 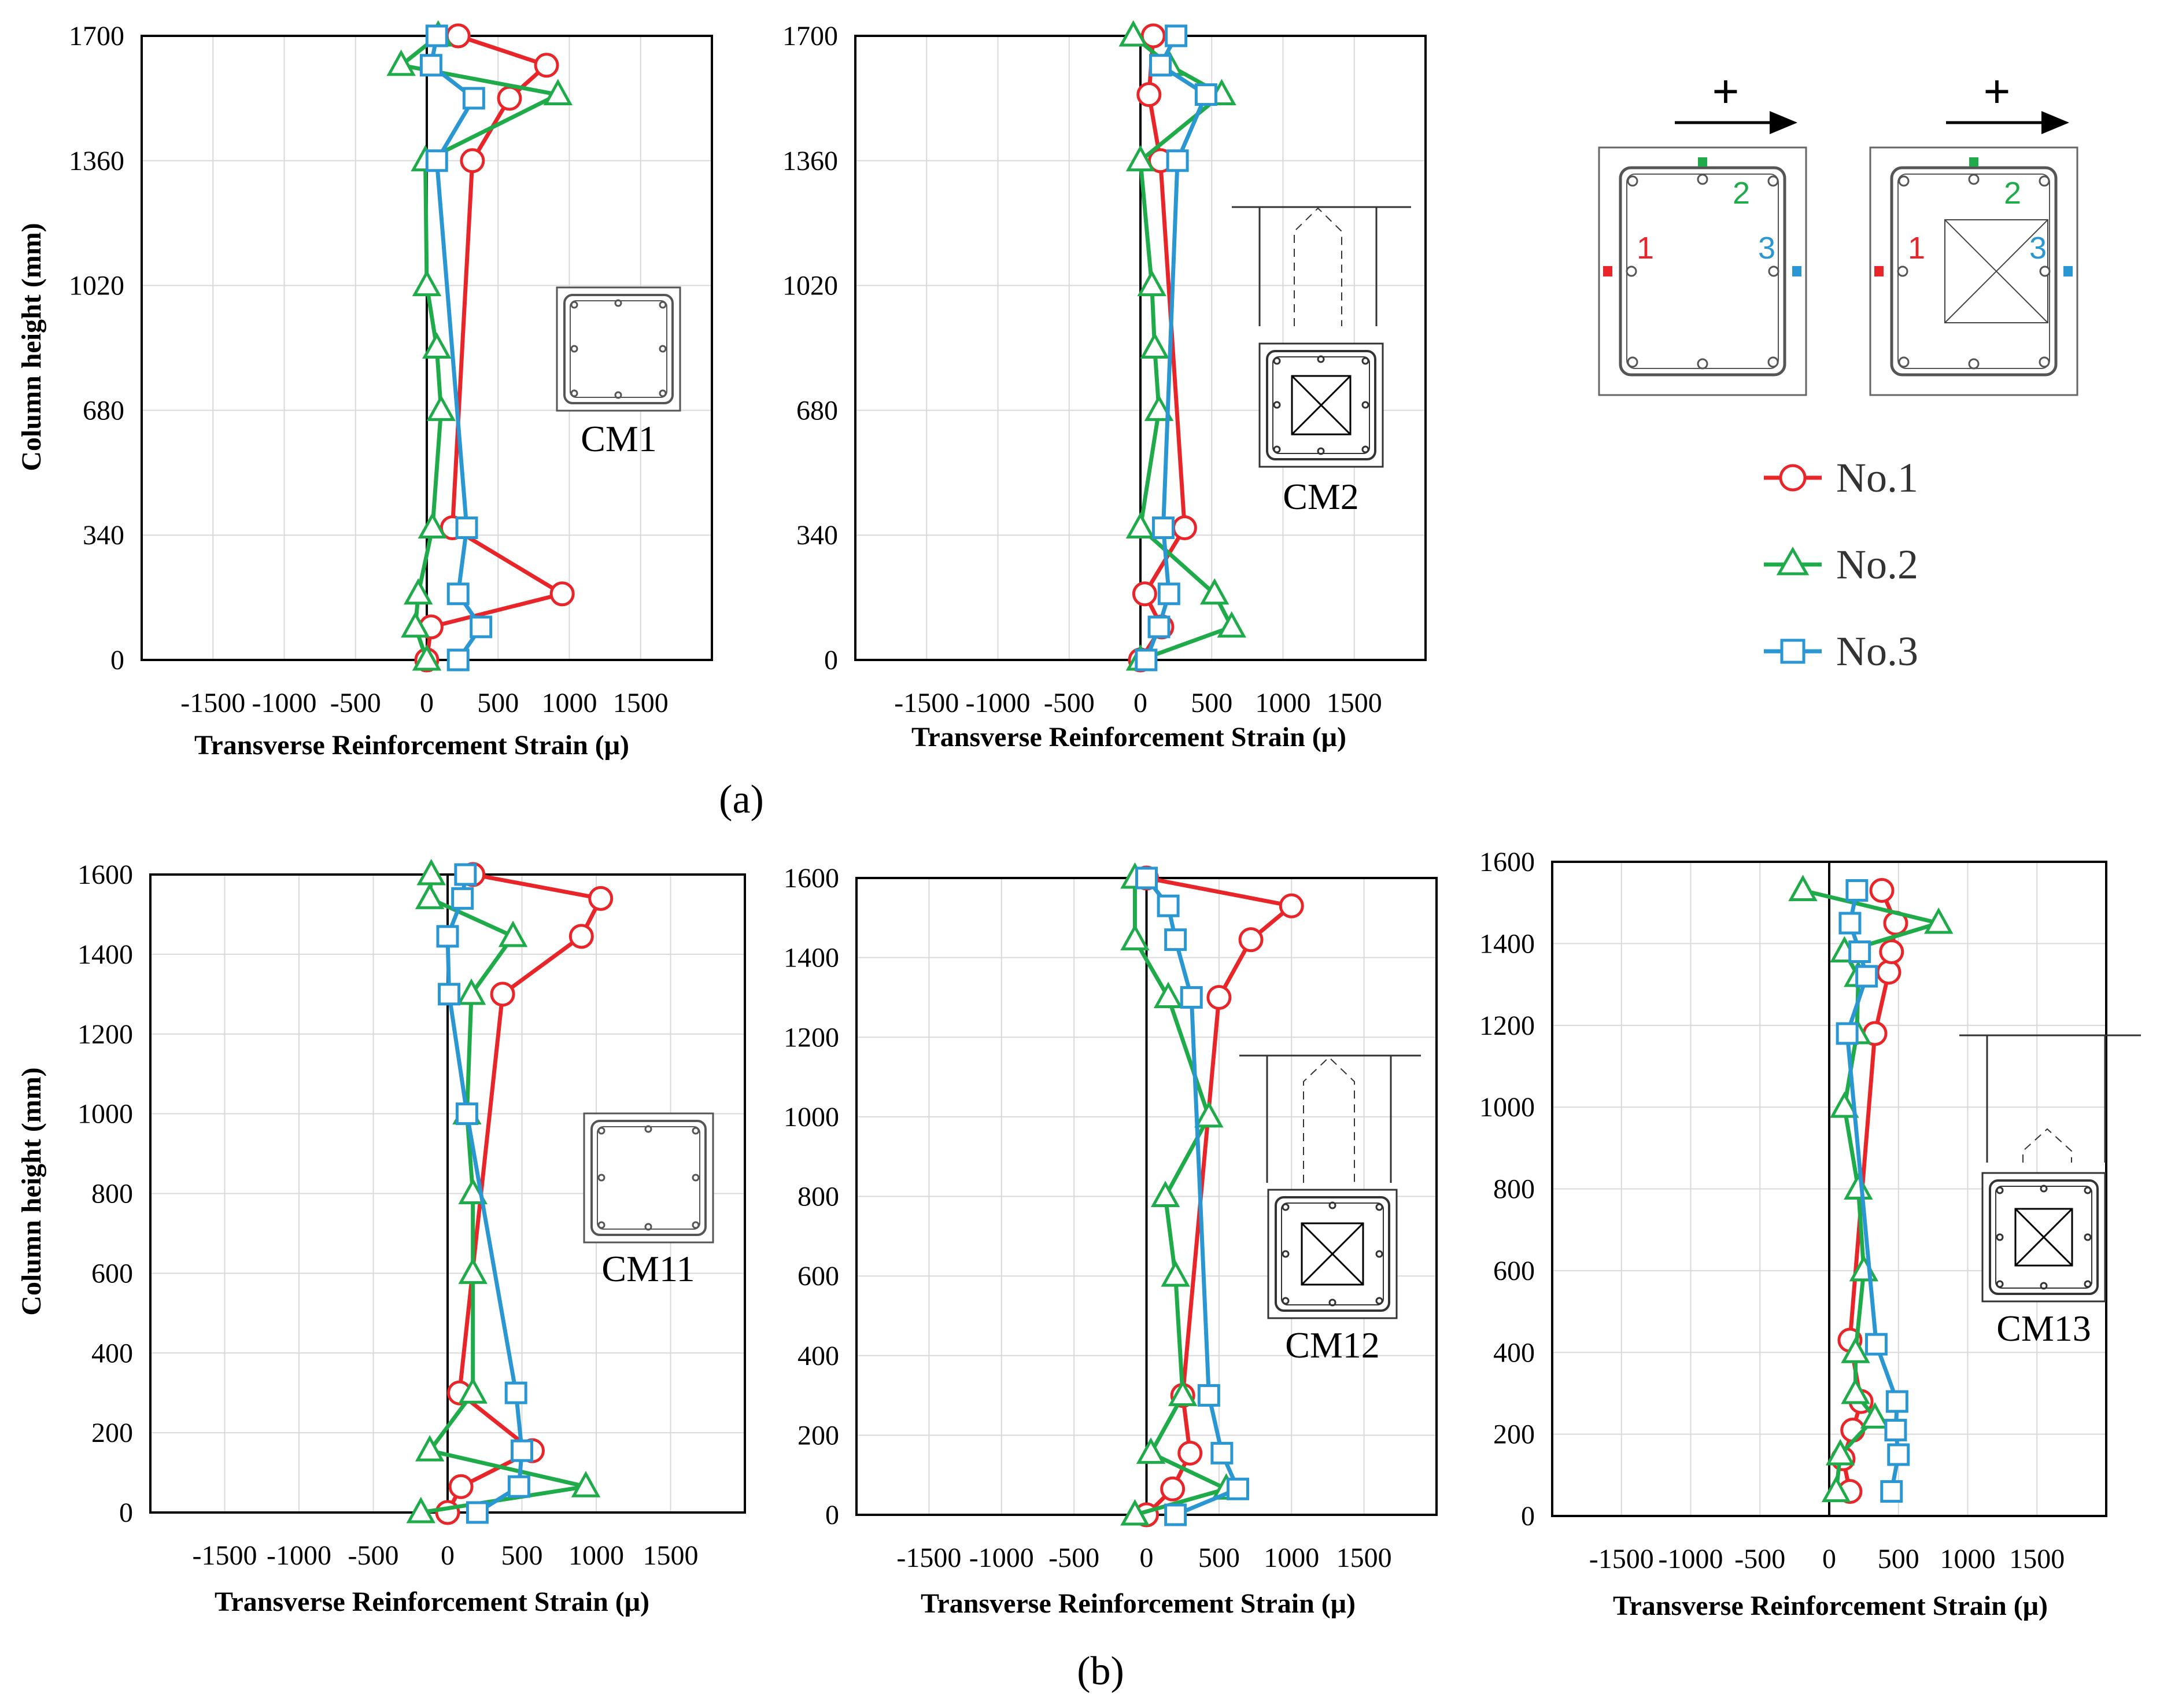 I want to click on y-tick-label: 1700, so click(x=96, y=36).